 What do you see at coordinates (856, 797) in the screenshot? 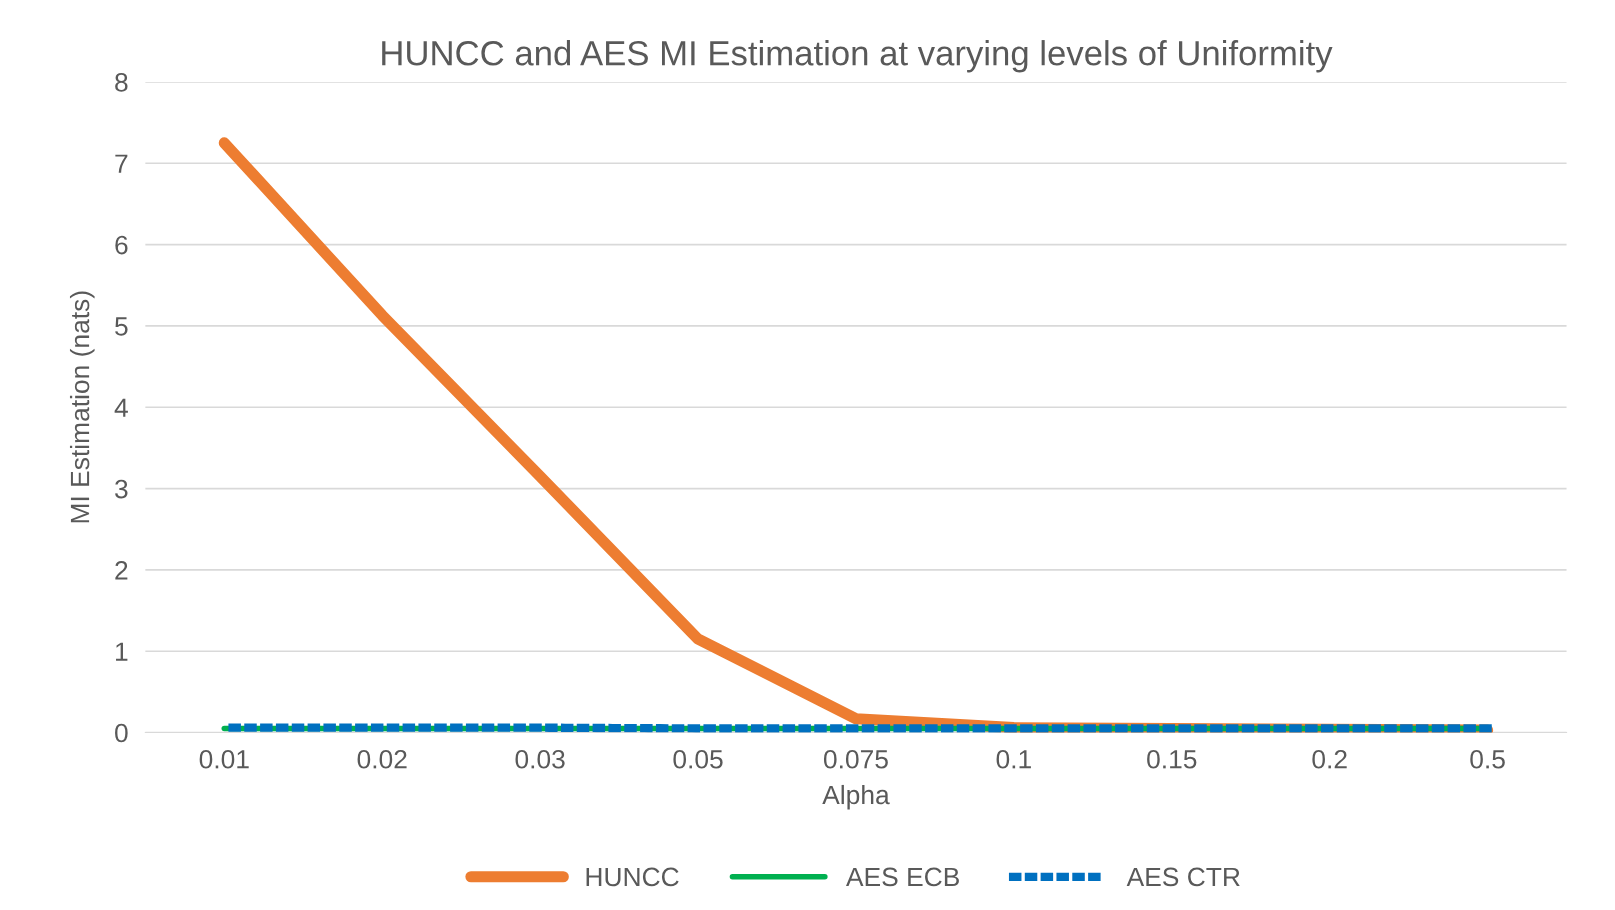
I see `x-axis-title: Alpha` at bounding box center [856, 797].